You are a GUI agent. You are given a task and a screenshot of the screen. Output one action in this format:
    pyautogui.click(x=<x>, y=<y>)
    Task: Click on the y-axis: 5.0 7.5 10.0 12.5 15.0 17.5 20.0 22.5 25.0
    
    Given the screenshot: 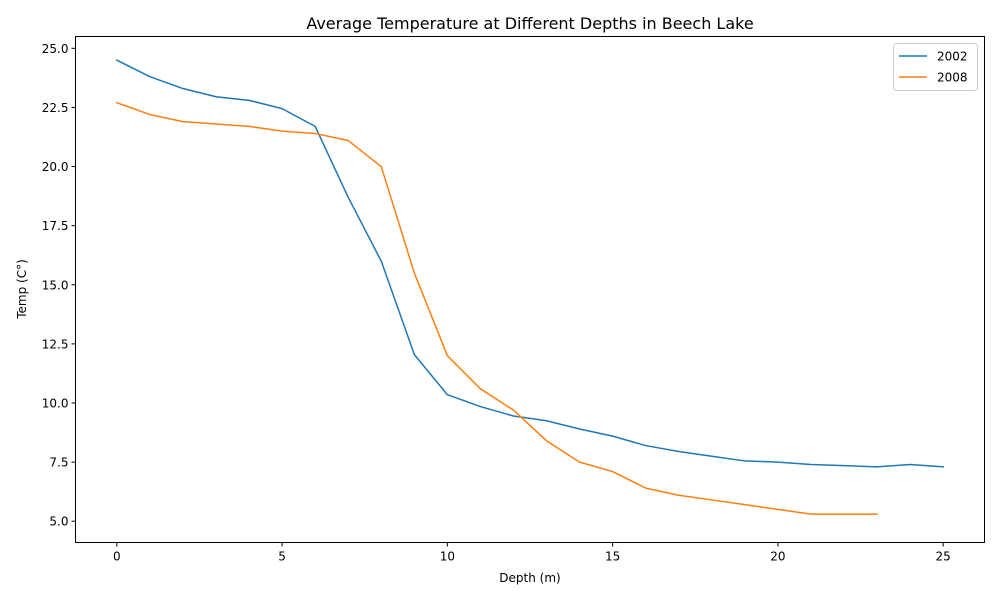 What is the action you would take?
    pyautogui.click(x=59, y=285)
    